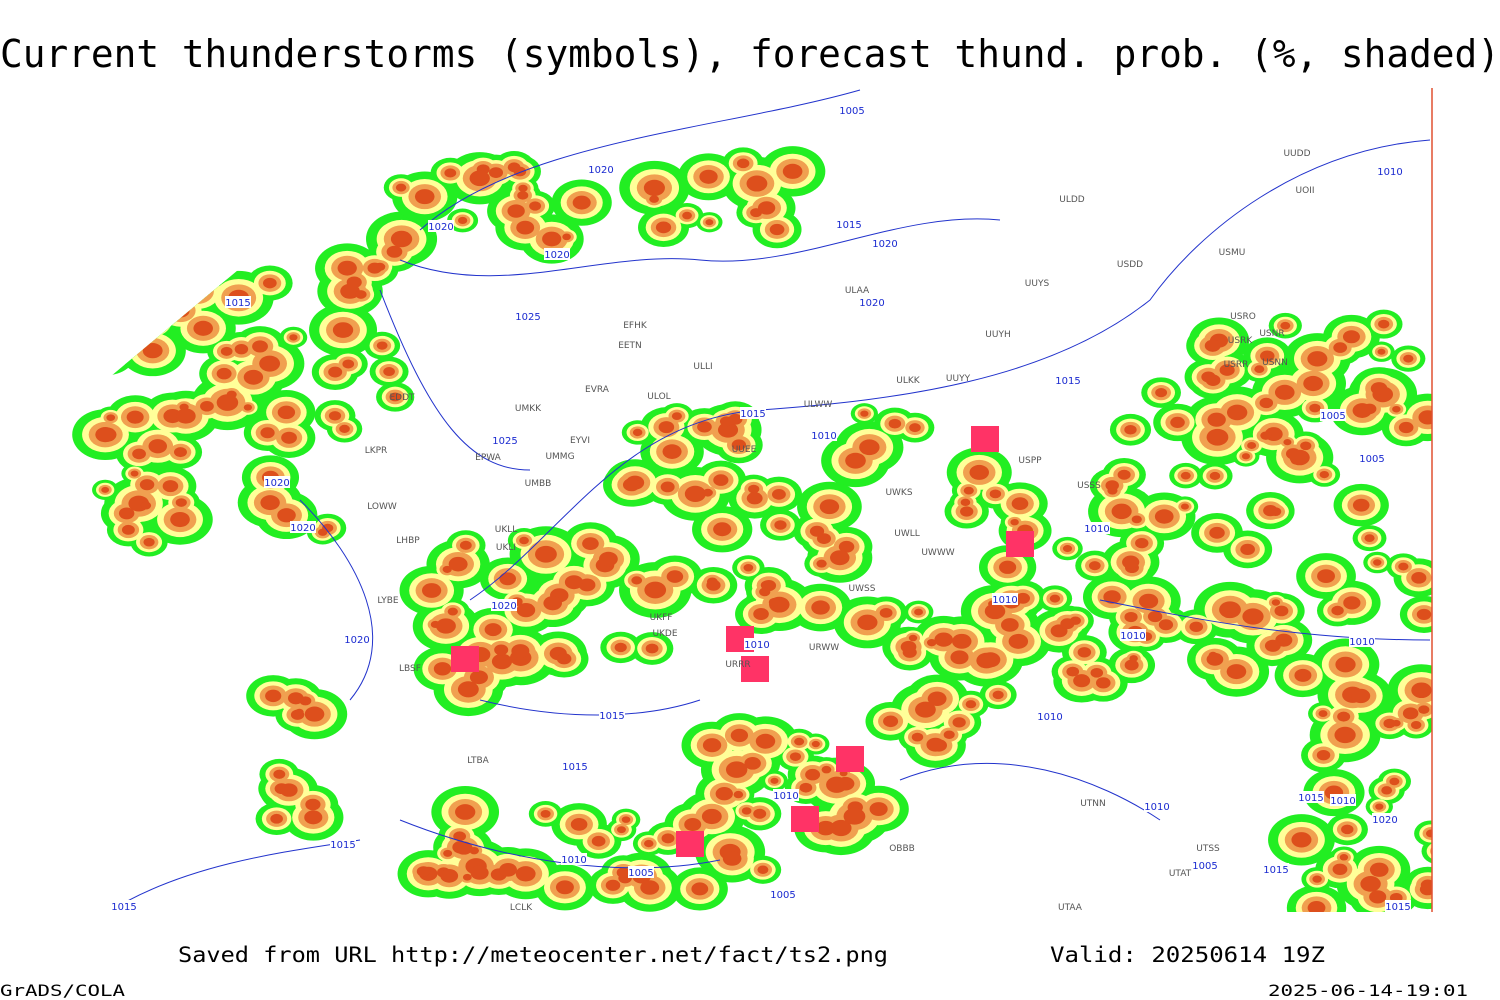  What do you see at coordinates (862, 589) in the screenshot?
I see `station-code: UWSS` at bounding box center [862, 589].